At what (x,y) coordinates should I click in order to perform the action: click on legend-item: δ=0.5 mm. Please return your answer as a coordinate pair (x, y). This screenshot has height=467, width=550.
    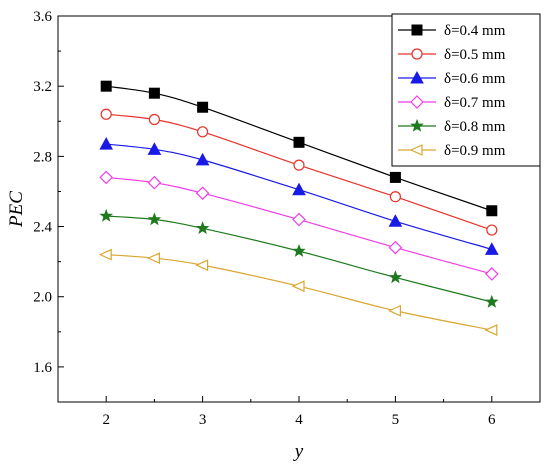
    Looking at the image, I should click on (452, 55).